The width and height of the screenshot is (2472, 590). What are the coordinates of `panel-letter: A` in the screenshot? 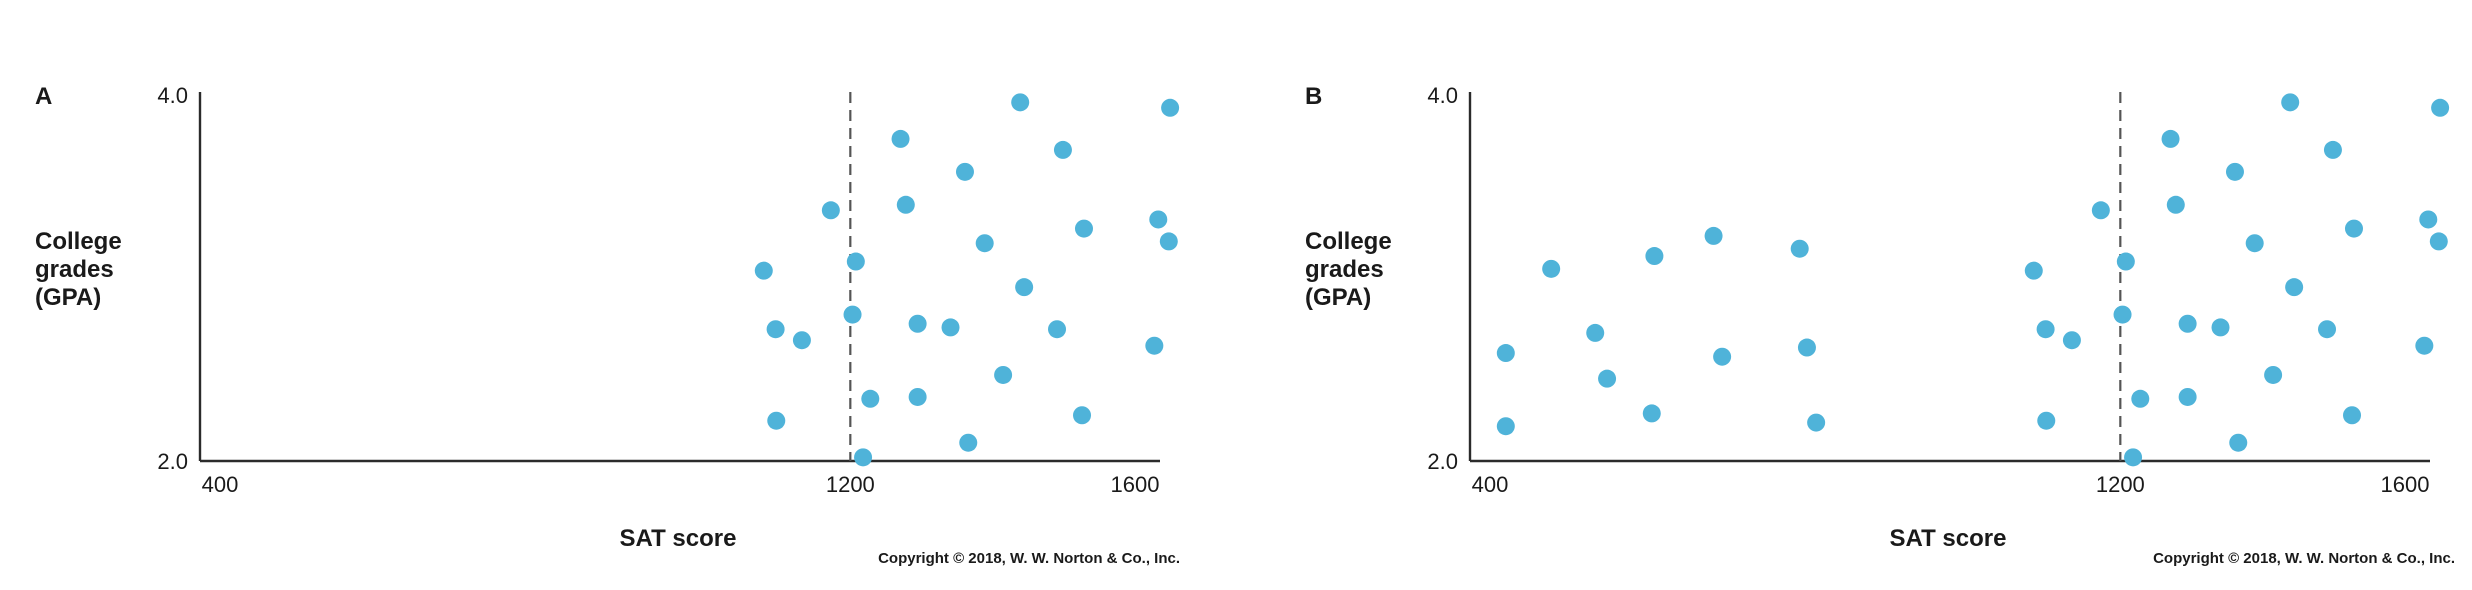 It's located at (43, 96).